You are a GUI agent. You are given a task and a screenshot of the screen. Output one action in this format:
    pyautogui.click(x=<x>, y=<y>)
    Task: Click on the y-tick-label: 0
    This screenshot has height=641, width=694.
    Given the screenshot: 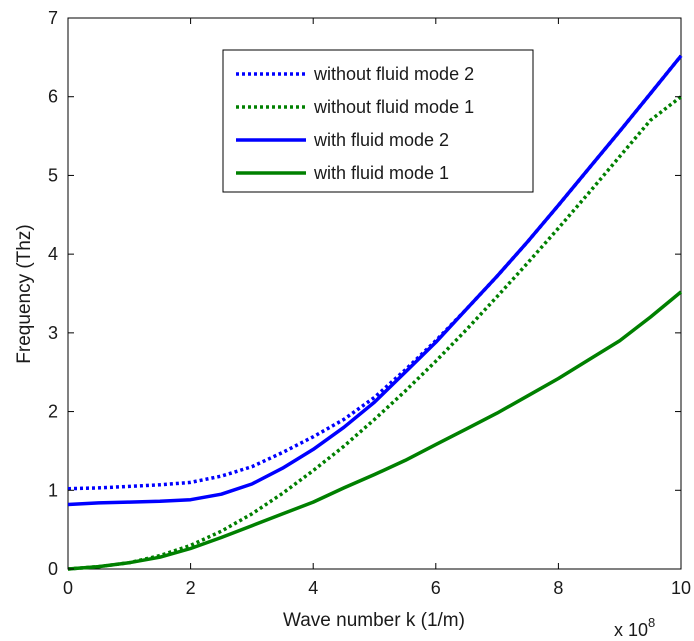 What is the action you would take?
    pyautogui.click(x=53, y=569)
    